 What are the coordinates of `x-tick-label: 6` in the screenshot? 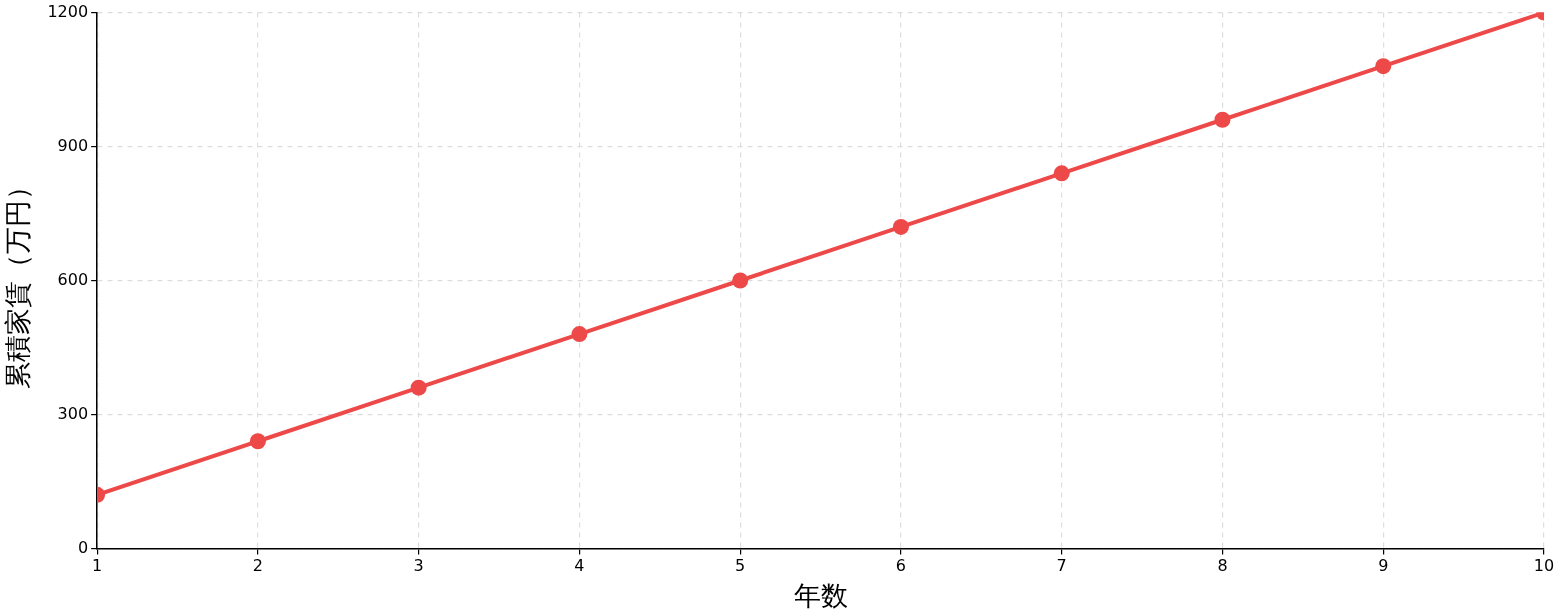 It's located at (901, 566).